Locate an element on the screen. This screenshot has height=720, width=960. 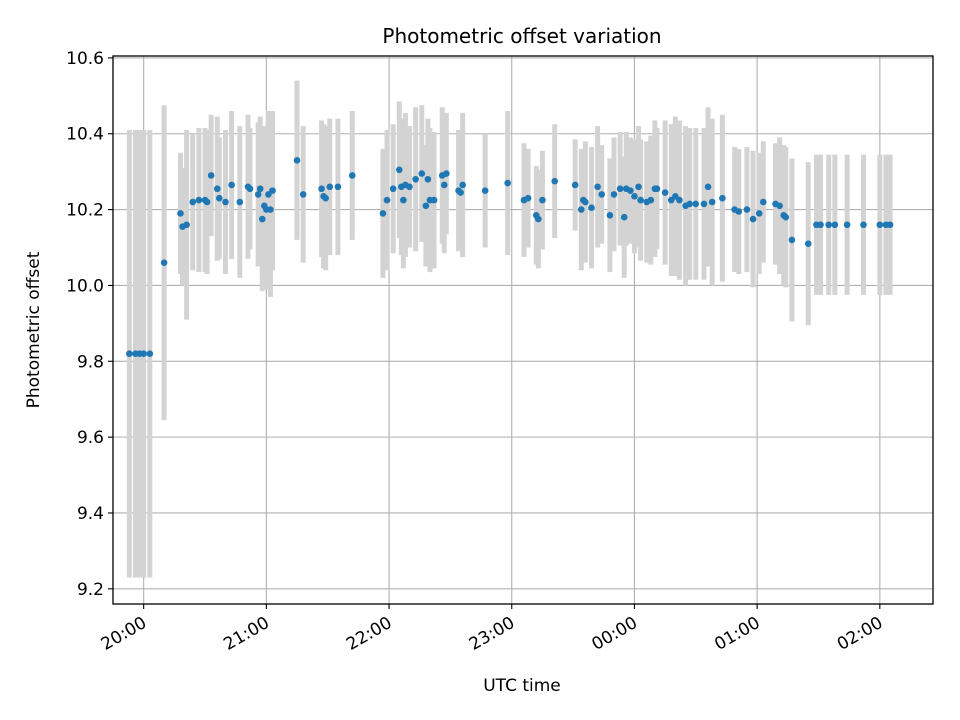
y-tick-label: 9.6 is located at coordinates (90, 438).